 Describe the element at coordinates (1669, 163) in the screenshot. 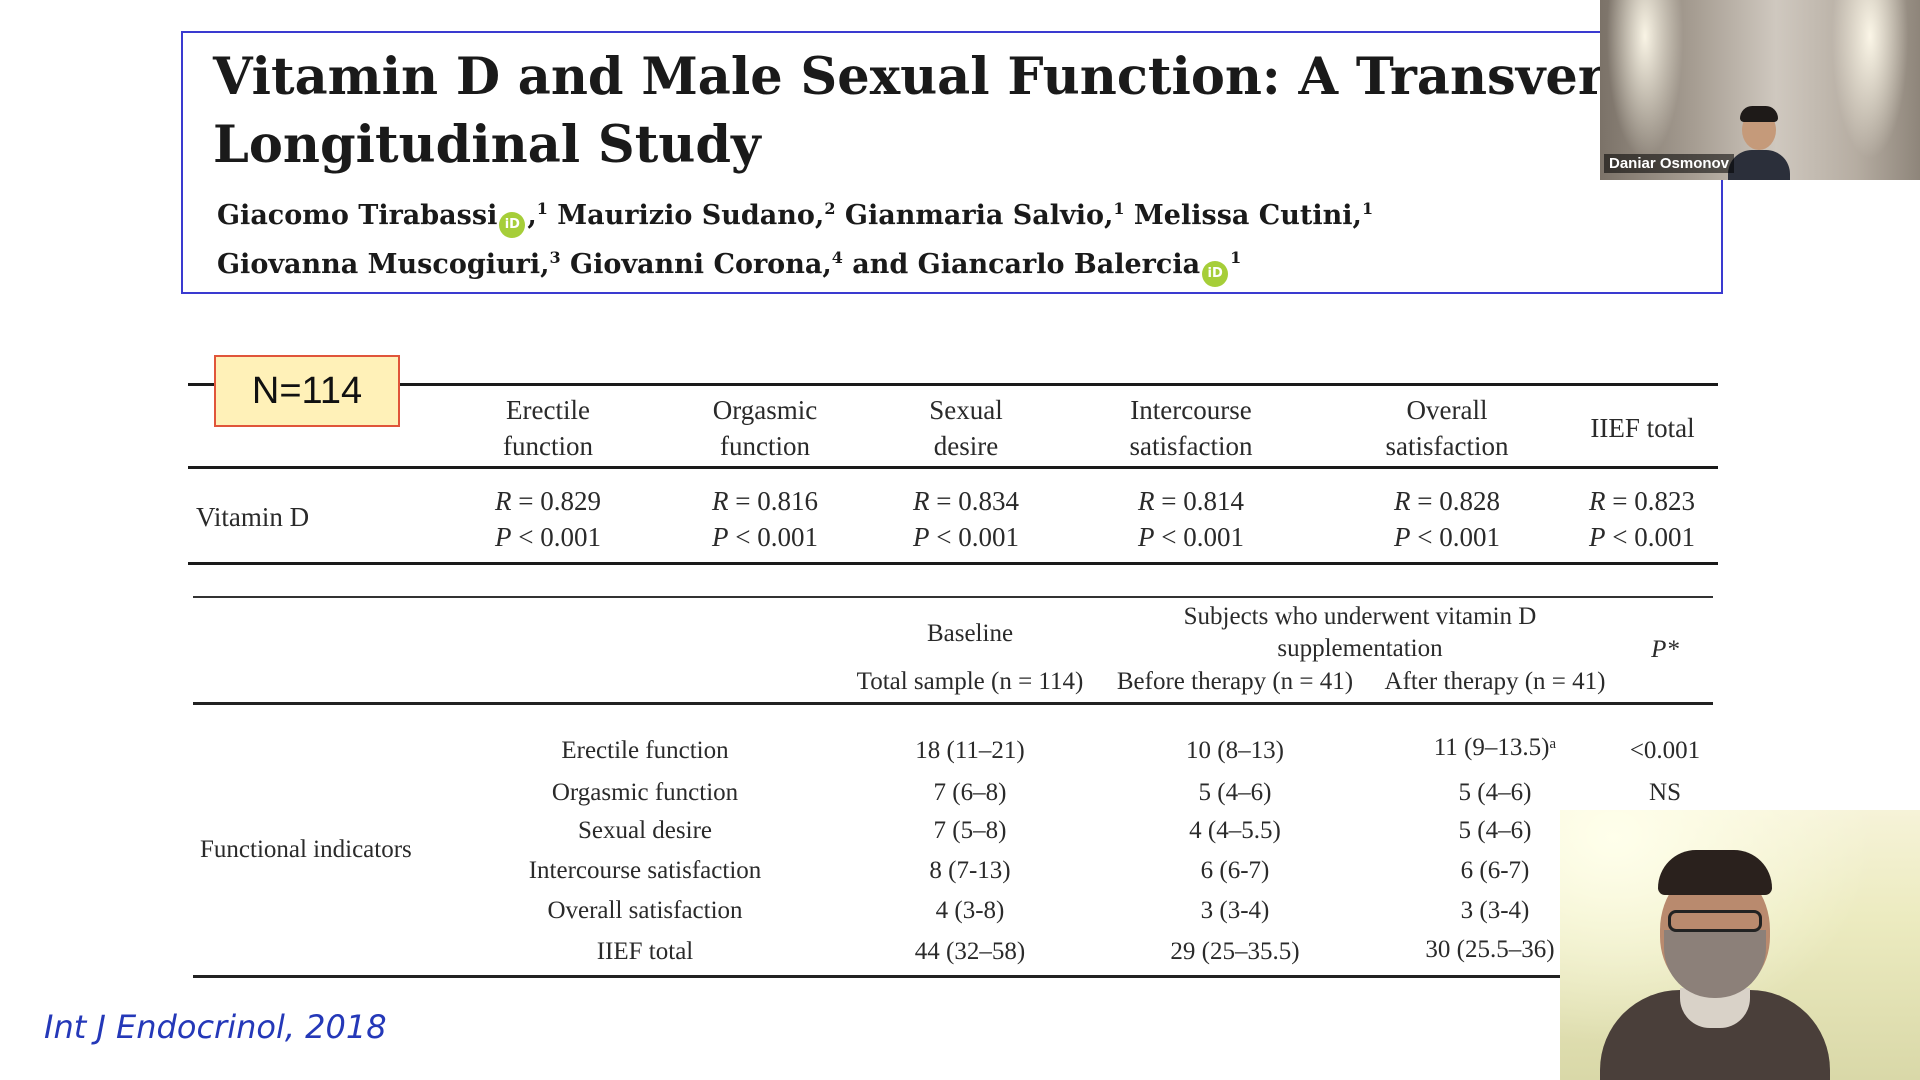

I see `participant-name-label: Daniar Osmonov` at that location.